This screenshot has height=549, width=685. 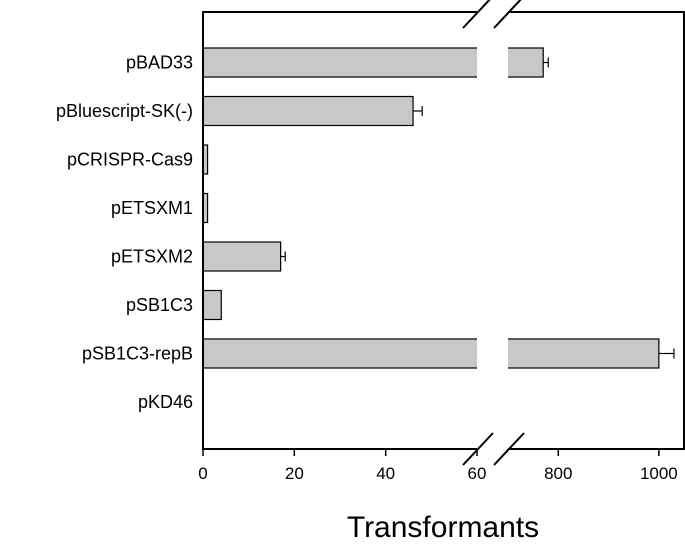 What do you see at coordinates (137, 354) in the screenshot?
I see `category-label: pSB1C3-repB` at bounding box center [137, 354].